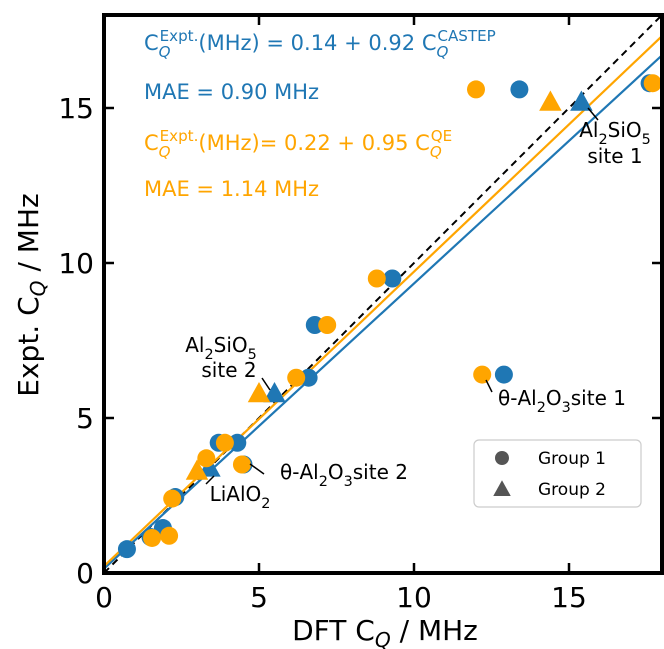 The height and width of the screenshot is (649, 664). What do you see at coordinates (466, 36) in the screenshot?
I see `fit-equation-part: CASTEP` at bounding box center [466, 36].